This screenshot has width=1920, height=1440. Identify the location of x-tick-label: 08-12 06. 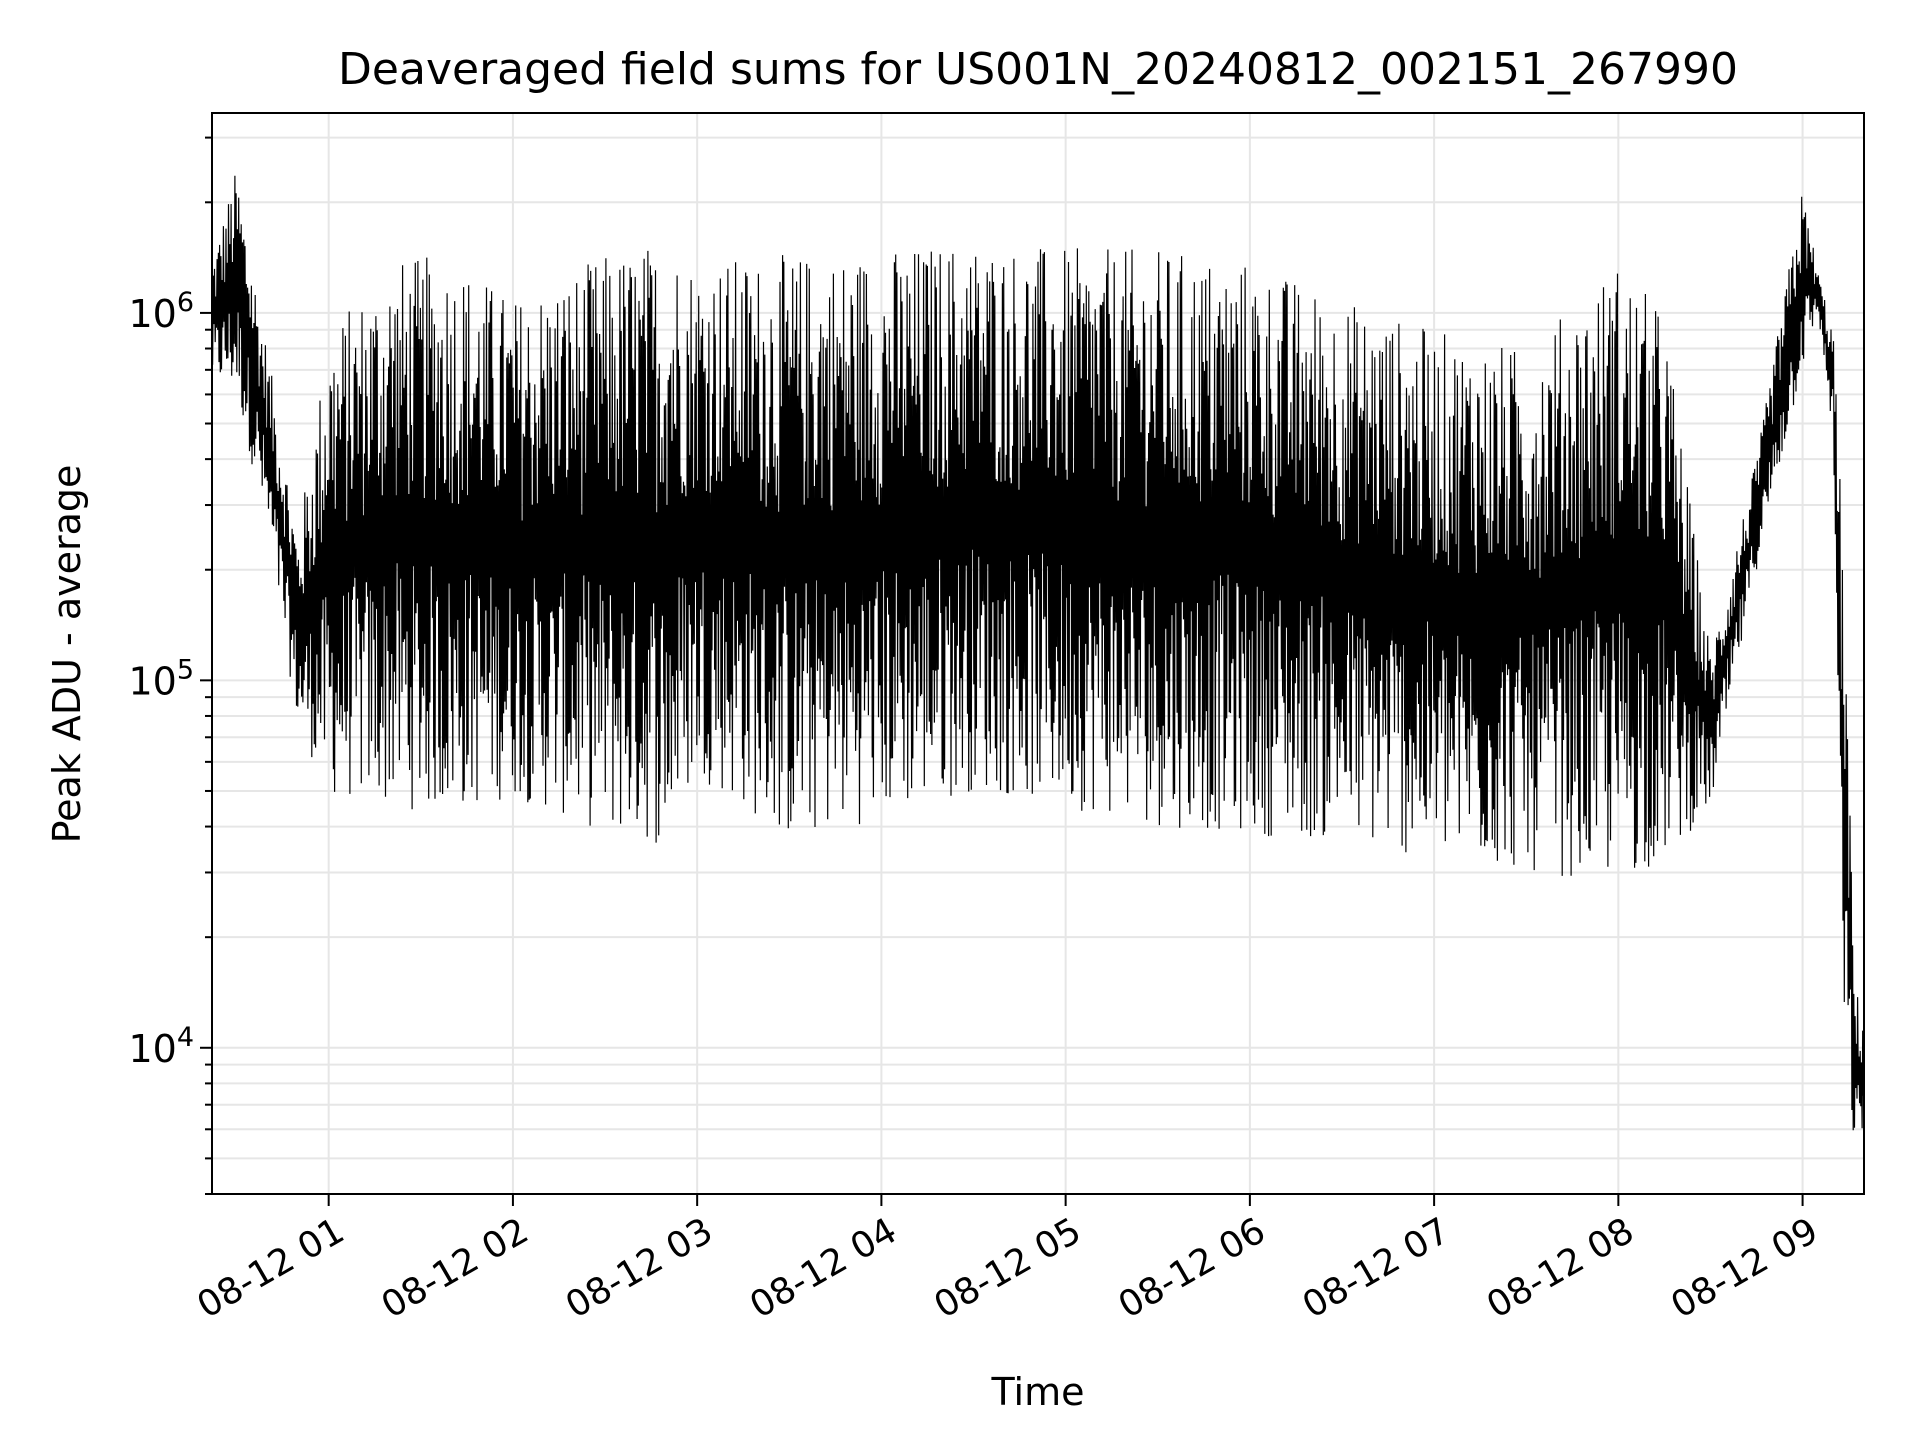
(1192, 1268).